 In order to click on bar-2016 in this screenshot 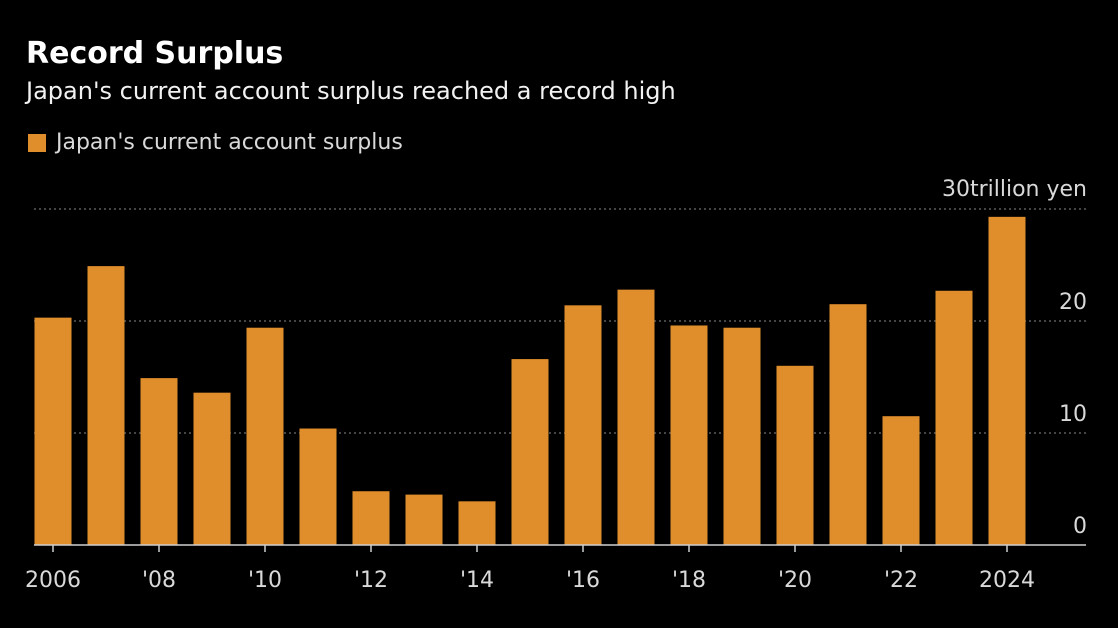, I will do `click(583, 425)`.